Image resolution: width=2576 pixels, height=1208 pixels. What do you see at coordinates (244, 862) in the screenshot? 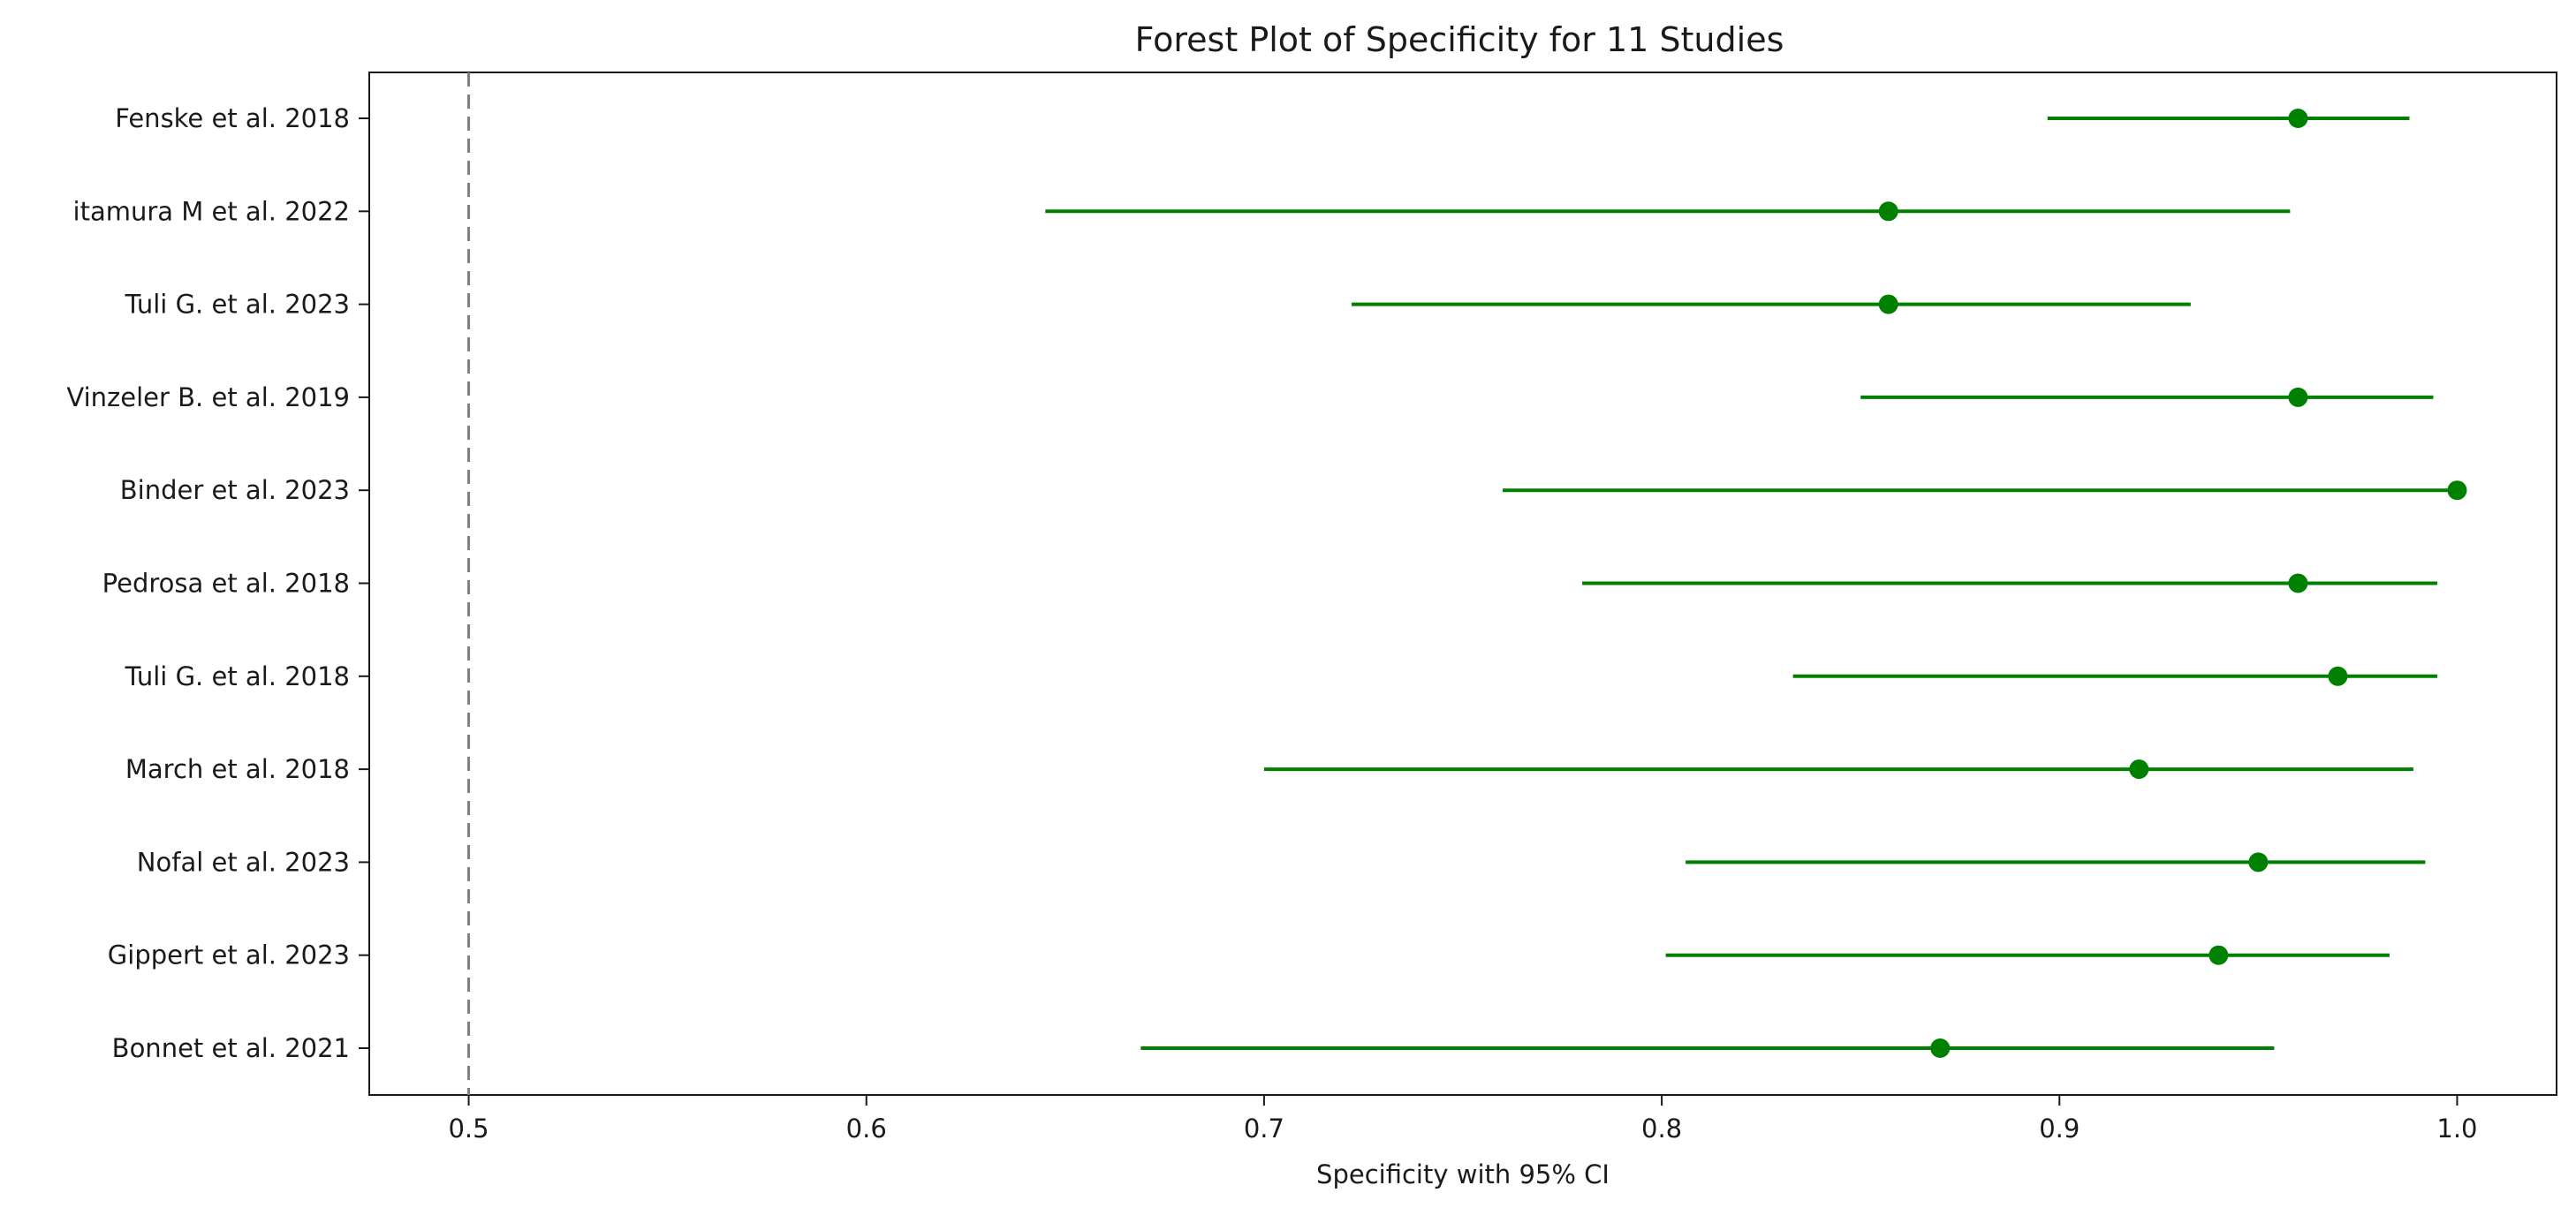
I see `study-label: Nofal et al. 2023` at bounding box center [244, 862].